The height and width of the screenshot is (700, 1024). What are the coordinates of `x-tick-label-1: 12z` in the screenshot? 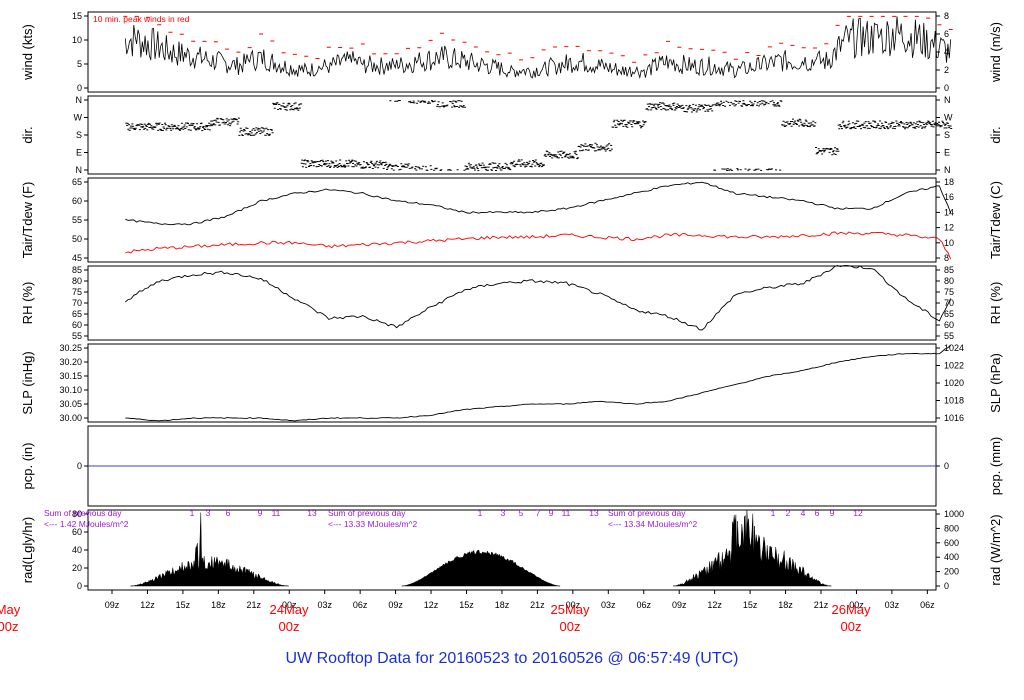 It's located at (147, 605).